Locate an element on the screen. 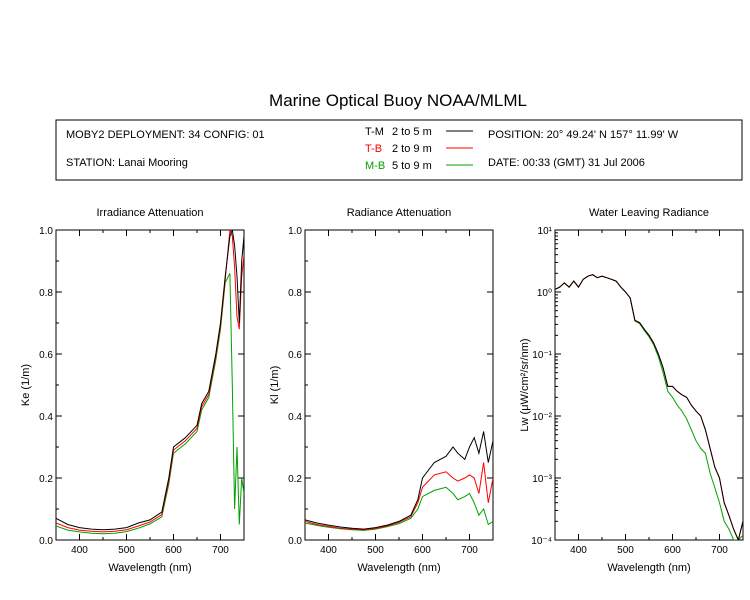 The width and height of the screenshot is (750, 600). station-text: STATION: Lanai Mooring is located at coordinates (127, 163).